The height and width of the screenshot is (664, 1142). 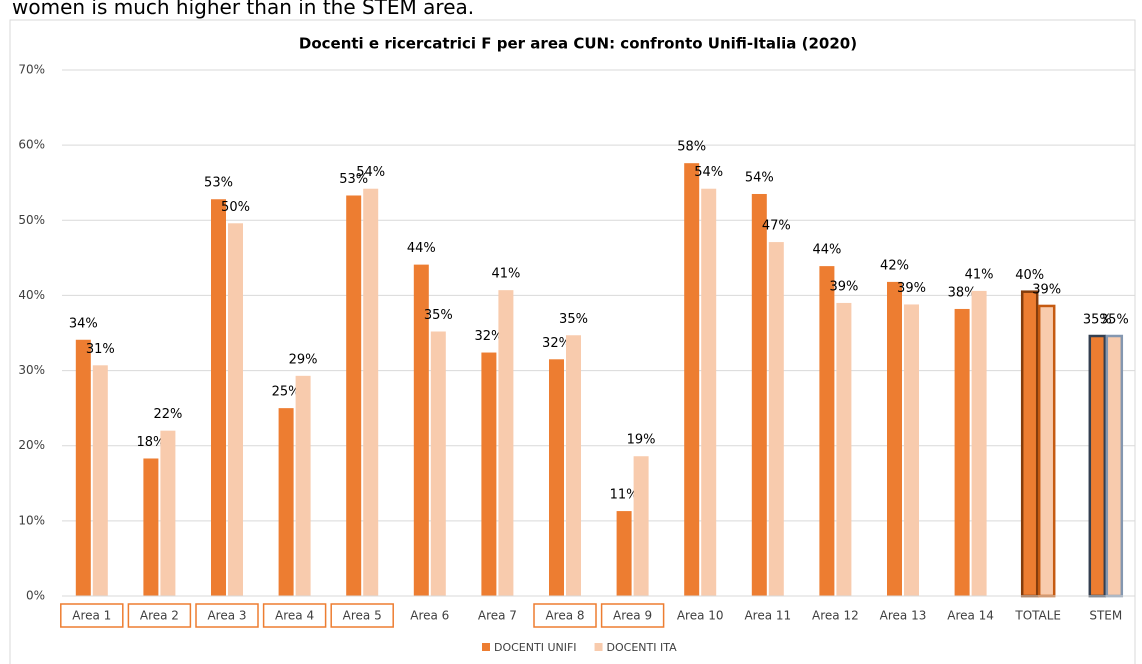 I want to click on x-tick-label: Area 4, so click(x=294, y=616).